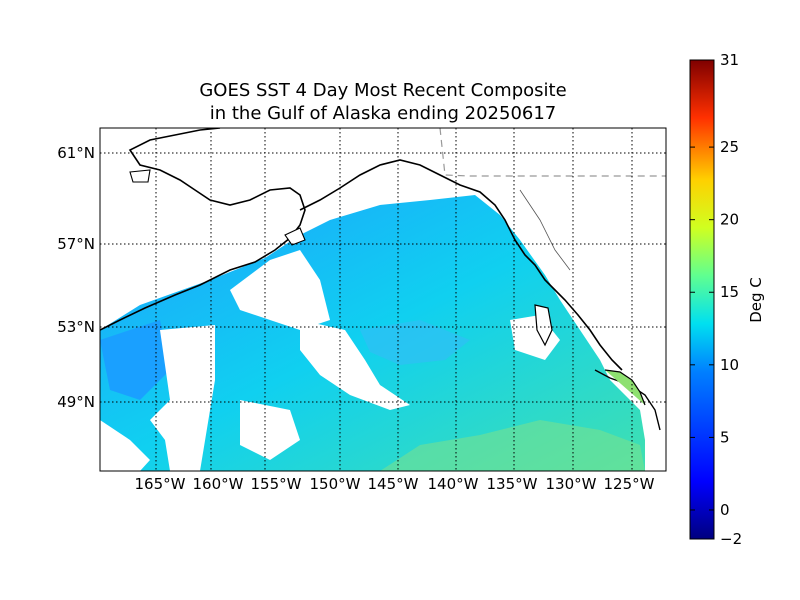 The height and width of the screenshot is (600, 800). I want to click on colorbar-tick-label: 20, so click(729, 220).